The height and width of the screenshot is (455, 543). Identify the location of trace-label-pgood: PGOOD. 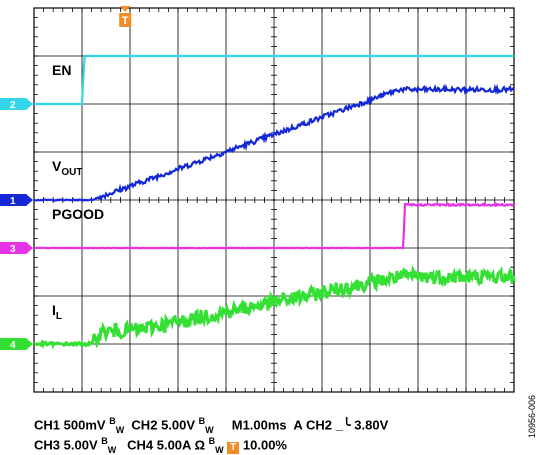
(78, 214).